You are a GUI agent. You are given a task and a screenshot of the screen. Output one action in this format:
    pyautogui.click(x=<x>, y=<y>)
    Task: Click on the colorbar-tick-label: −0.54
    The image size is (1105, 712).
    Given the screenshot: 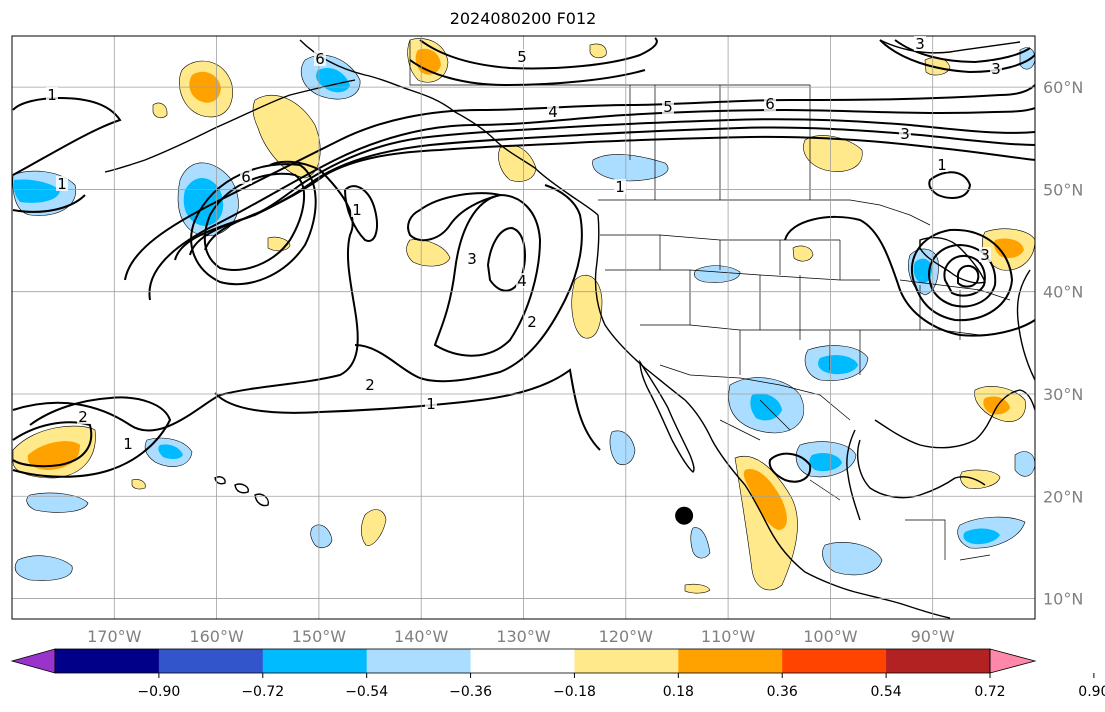 What is the action you would take?
    pyautogui.click(x=366, y=692)
    